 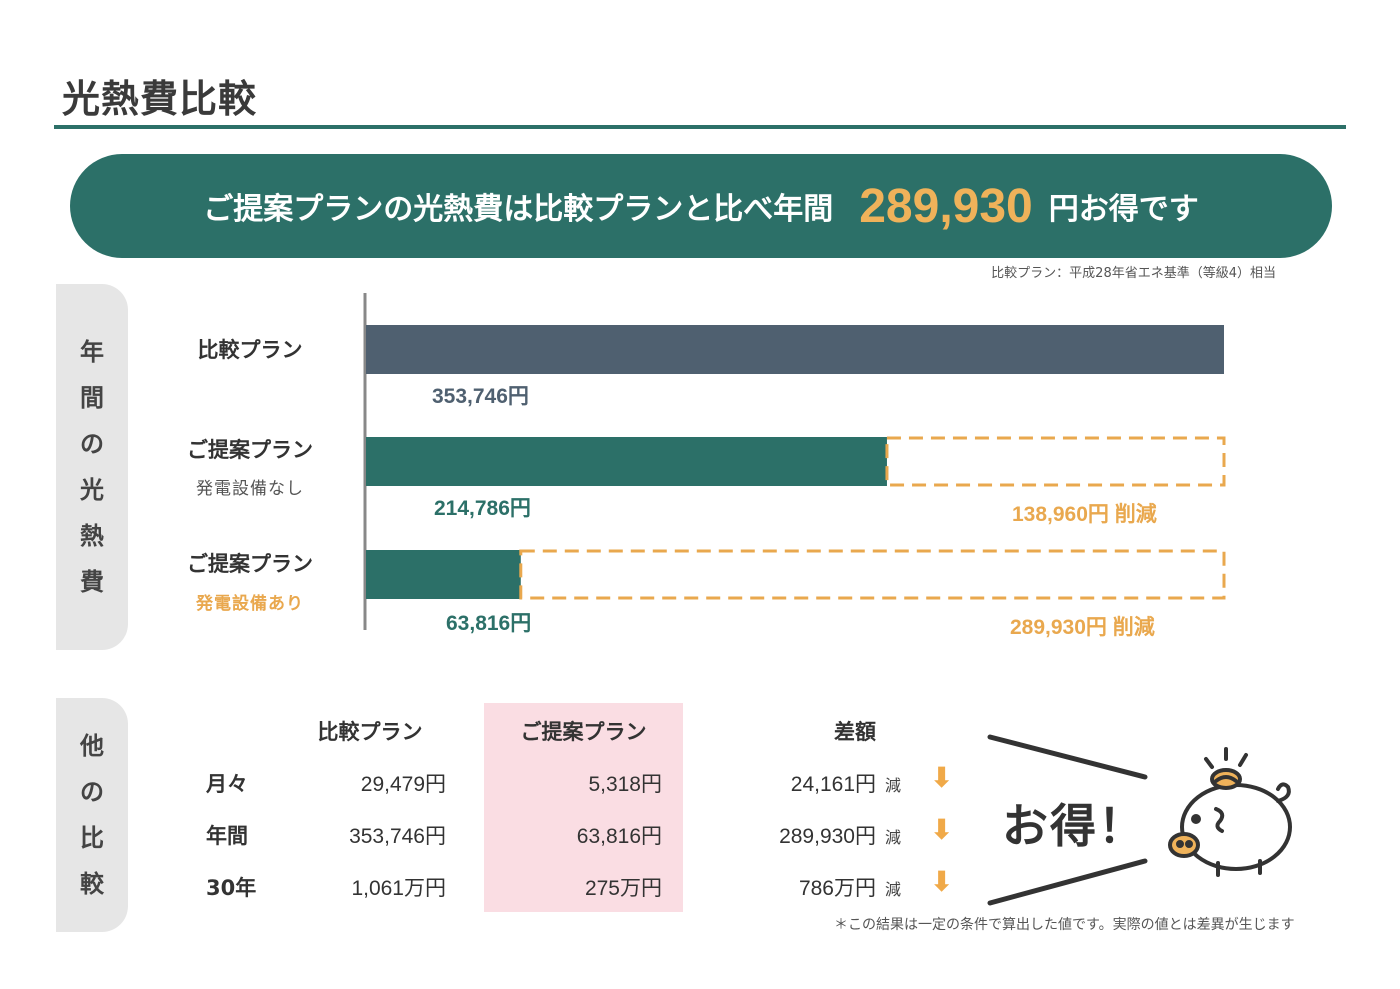 What do you see at coordinates (92, 582) in the screenshot?
I see `tab-char: 費` at bounding box center [92, 582].